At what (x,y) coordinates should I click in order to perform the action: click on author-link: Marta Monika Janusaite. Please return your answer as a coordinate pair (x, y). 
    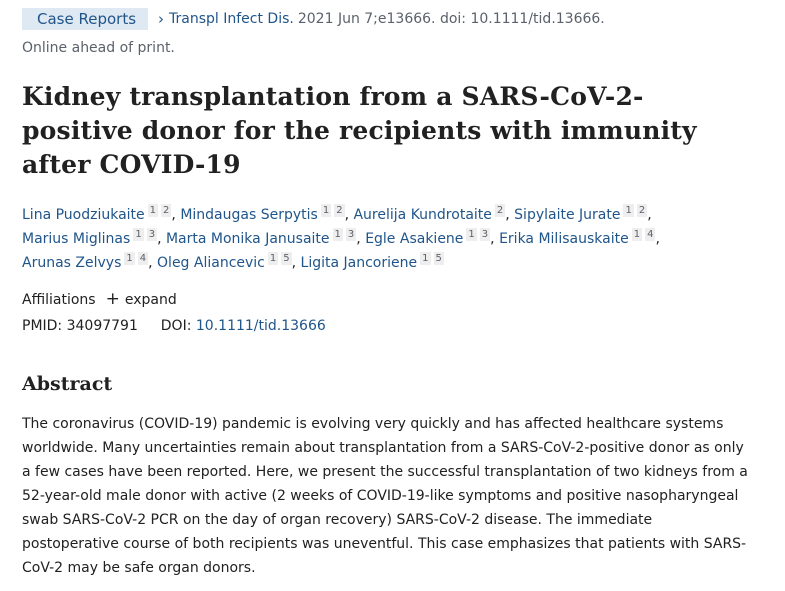
    Looking at the image, I should click on (247, 239).